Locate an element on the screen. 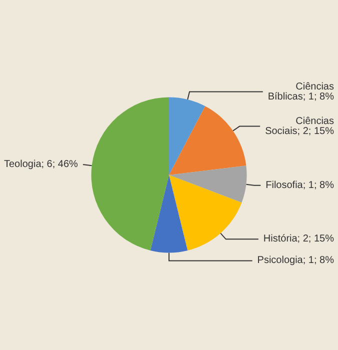 This screenshot has height=350, width=338. slice-label: Filosofia; 1; 8% is located at coordinates (300, 185).